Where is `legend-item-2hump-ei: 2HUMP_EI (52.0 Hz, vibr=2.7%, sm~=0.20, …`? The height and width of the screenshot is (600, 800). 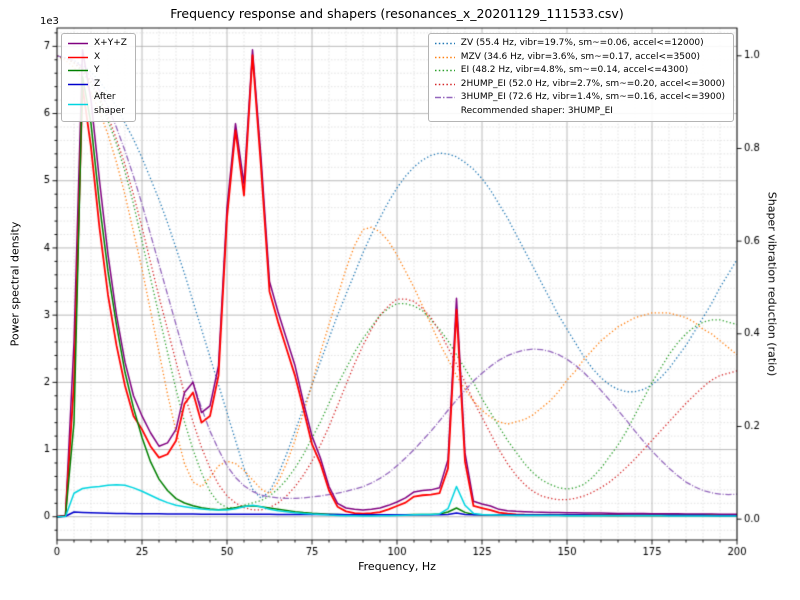
legend-item-2hump-ei: 2HUMP_EI (52.0 Hz, vibr=2.7%, sm~=0.20, … is located at coordinates (579, 85).